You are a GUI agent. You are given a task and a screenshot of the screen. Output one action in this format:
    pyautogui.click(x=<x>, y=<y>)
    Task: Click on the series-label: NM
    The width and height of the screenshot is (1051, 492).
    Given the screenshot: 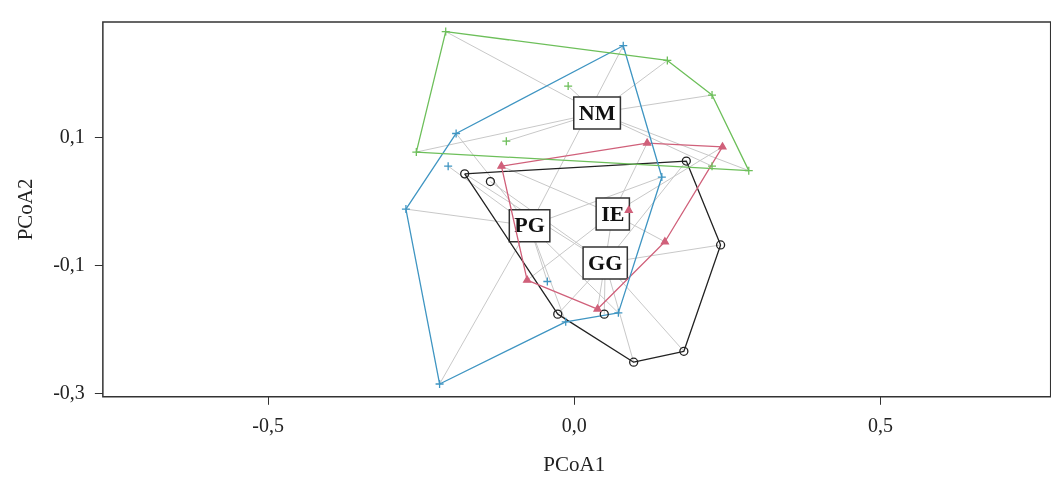 What is the action you would take?
    pyautogui.click(x=597, y=112)
    